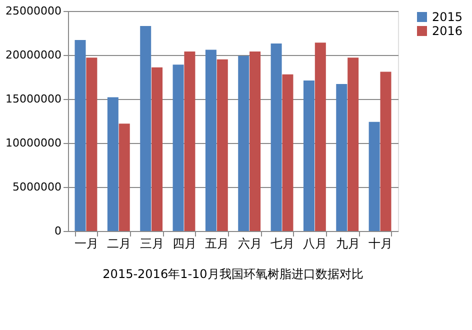  Describe the element at coordinates (315, 243) in the screenshot. I see `x-tick-label: 八月` at that location.